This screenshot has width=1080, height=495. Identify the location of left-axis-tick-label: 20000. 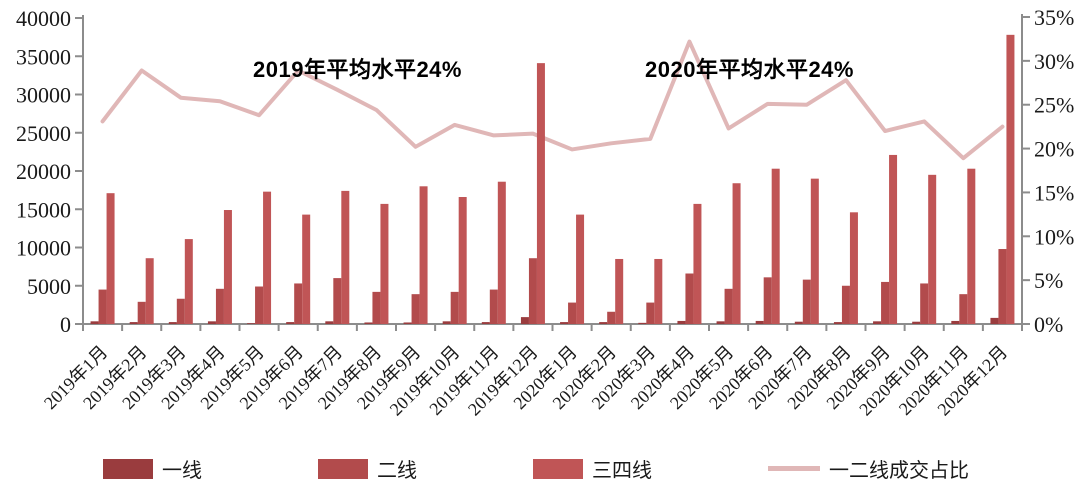
(43, 171).